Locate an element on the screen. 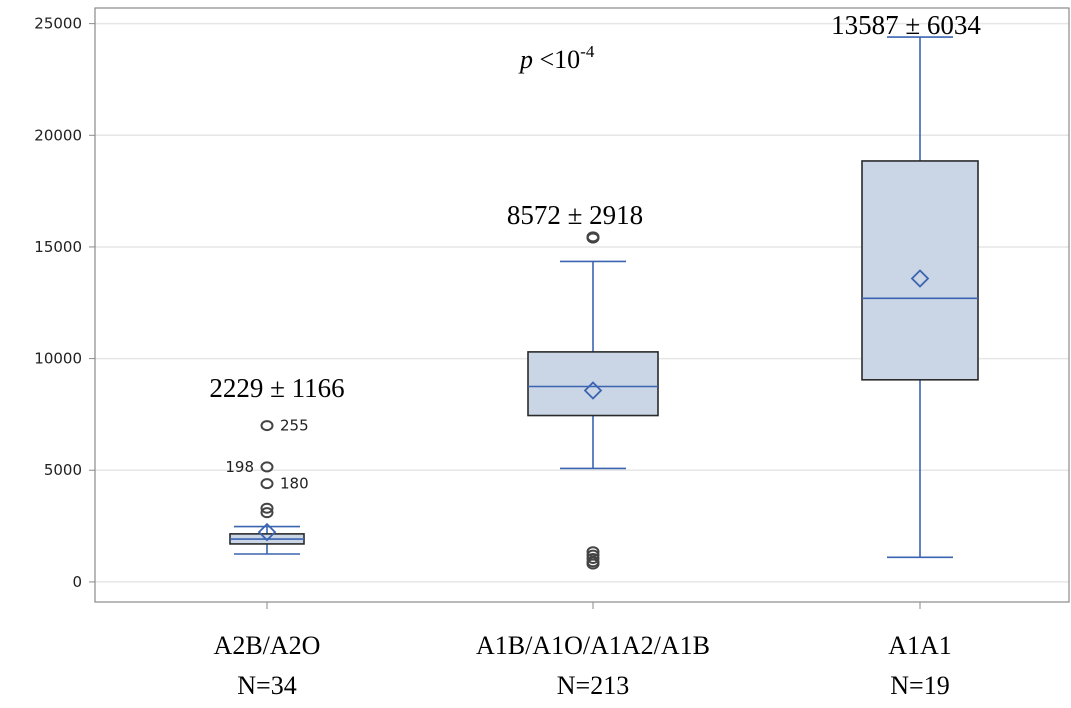  x-axis: A2B/A2O N=34 A1B/A1O/A1A2/A1B N=213 A1A1 N=19 is located at coordinates (583, 651).